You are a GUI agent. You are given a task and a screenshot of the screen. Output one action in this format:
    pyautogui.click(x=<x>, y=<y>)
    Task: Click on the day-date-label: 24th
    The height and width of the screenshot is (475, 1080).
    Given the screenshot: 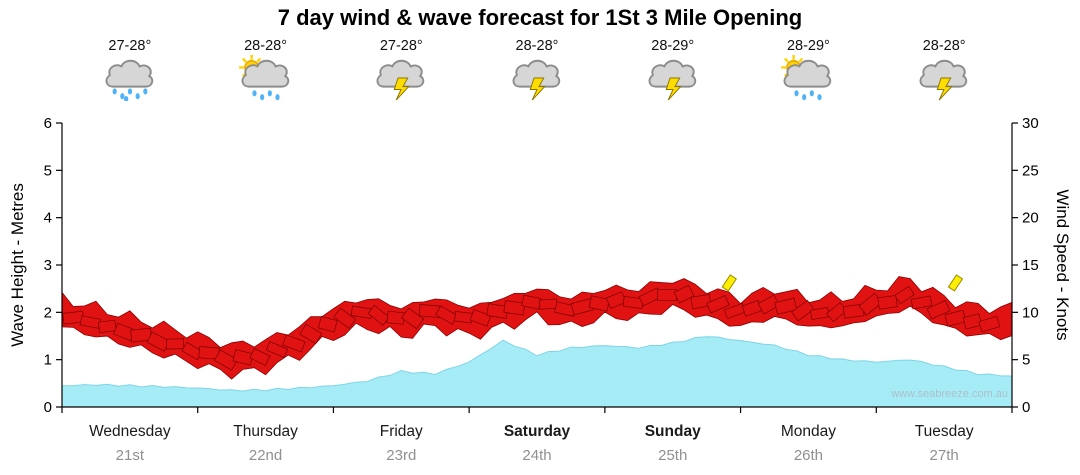 What is the action you would take?
    pyautogui.click(x=536, y=455)
    